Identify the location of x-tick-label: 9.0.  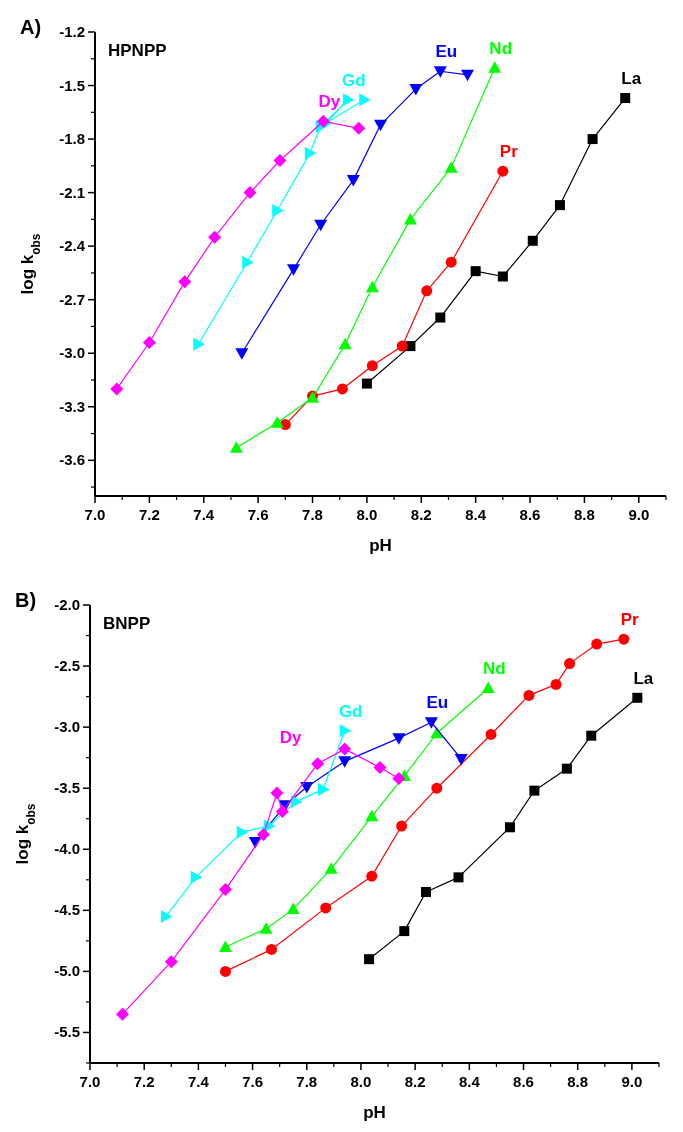
(639, 514).